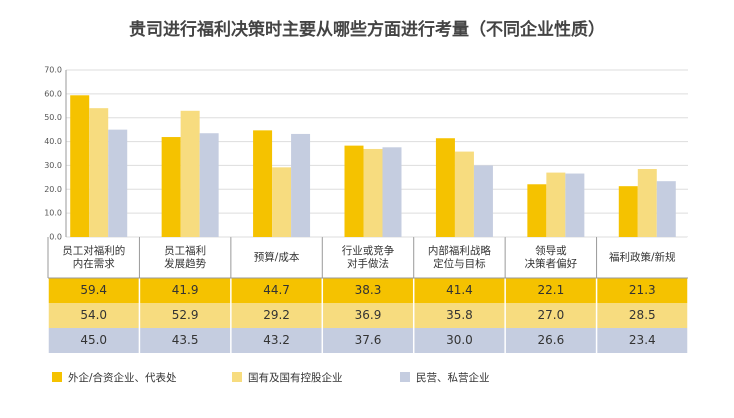  I want to click on legend-label: 民营、私营企业, so click(453, 377).